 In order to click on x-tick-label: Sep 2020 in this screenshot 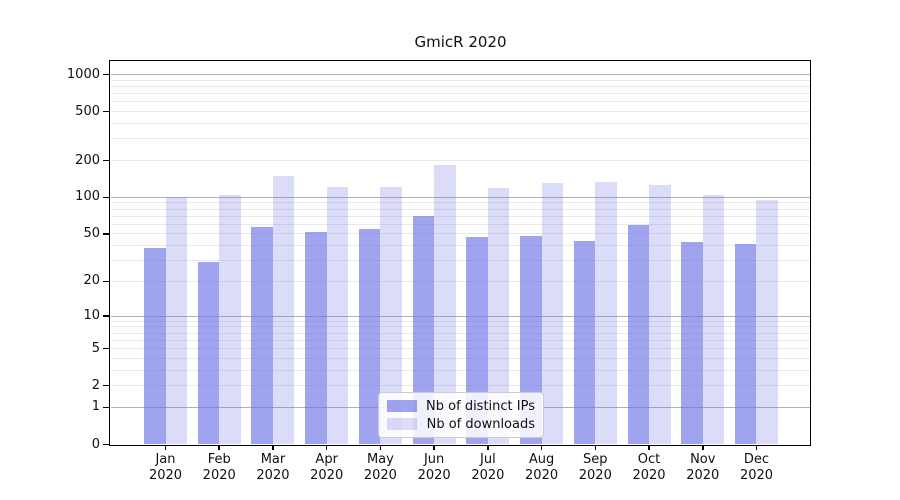, I will do `click(595, 467)`.